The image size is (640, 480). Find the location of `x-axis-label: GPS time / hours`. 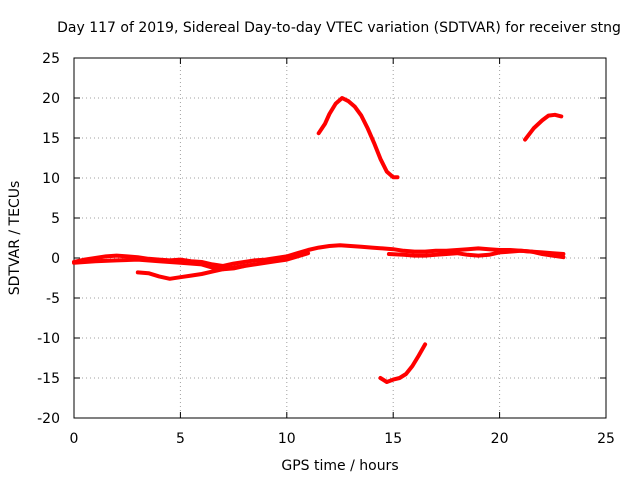

x-axis-label: GPS time / hours is located at coordinates (339, 466).